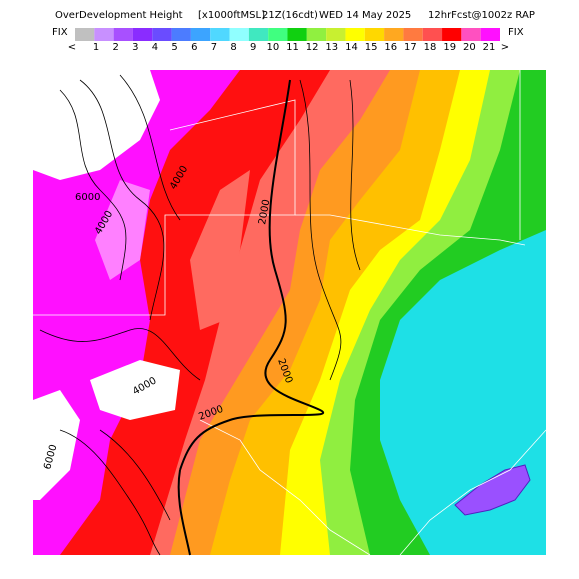 Image resolution: width=579 pixels, height=579 pixels. What do you see at coordinates (96, 47) in the screenshot?
I see `colorbar-label: 1` at bounding box center [96, 47].